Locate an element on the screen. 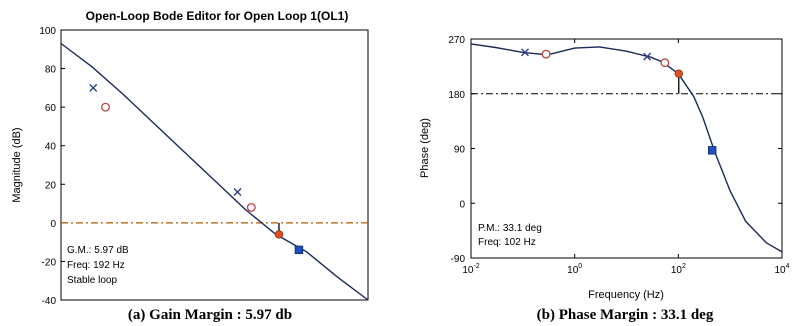 Image resolution: width=794 pixels, height=326 pixels. stable-loop-label: Stable loop is located at coordinates (92, 280).